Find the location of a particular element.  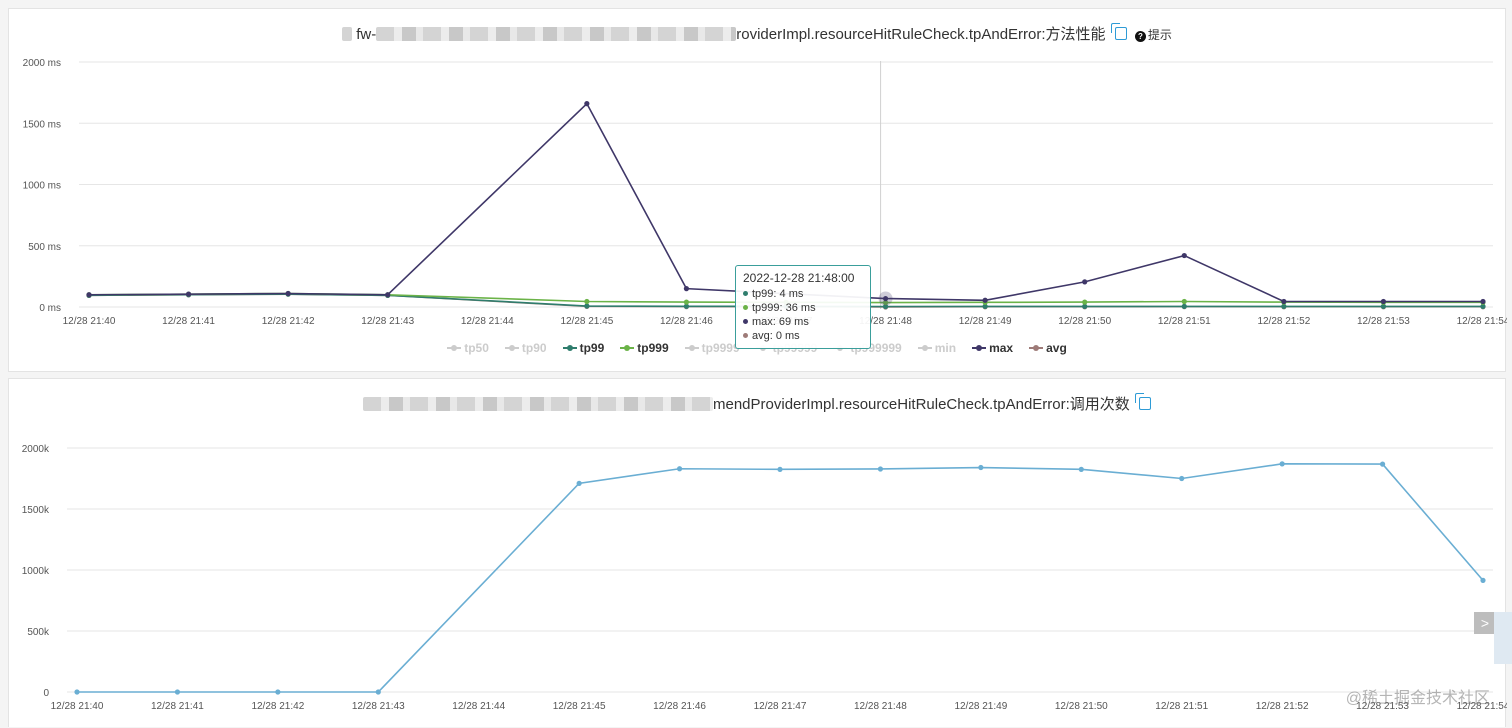

help-icon: ? is located at coordinates (1140, 36).